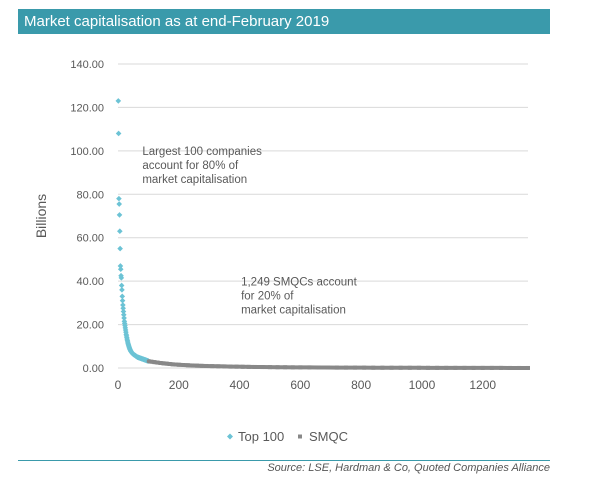 The image size is (594, 500). Describe the element at coordinates (87, 65) in the screenshot. I see `y-tick-label: 140.00` at that location.